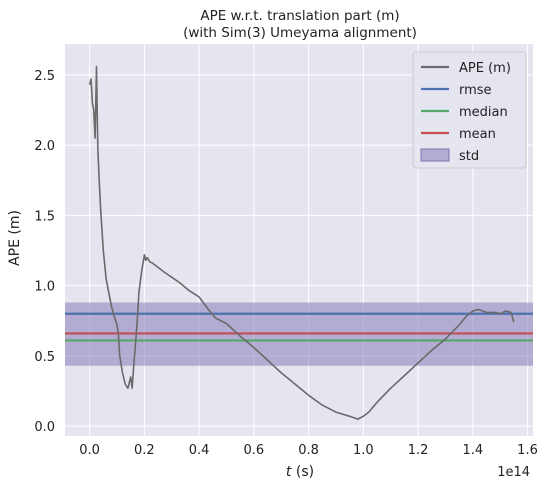 This screenshot has height=494, width=550. I want to click on legend-label: rmse, so click(475, 90).